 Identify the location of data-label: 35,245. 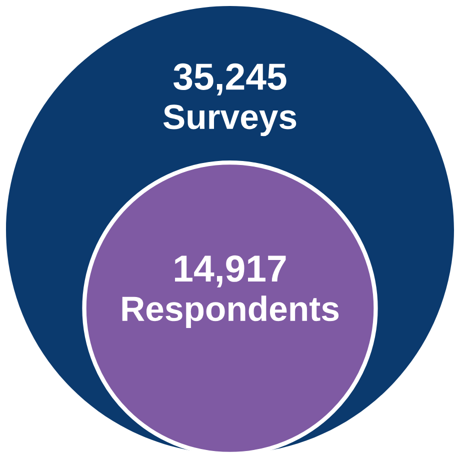
(230, 79).